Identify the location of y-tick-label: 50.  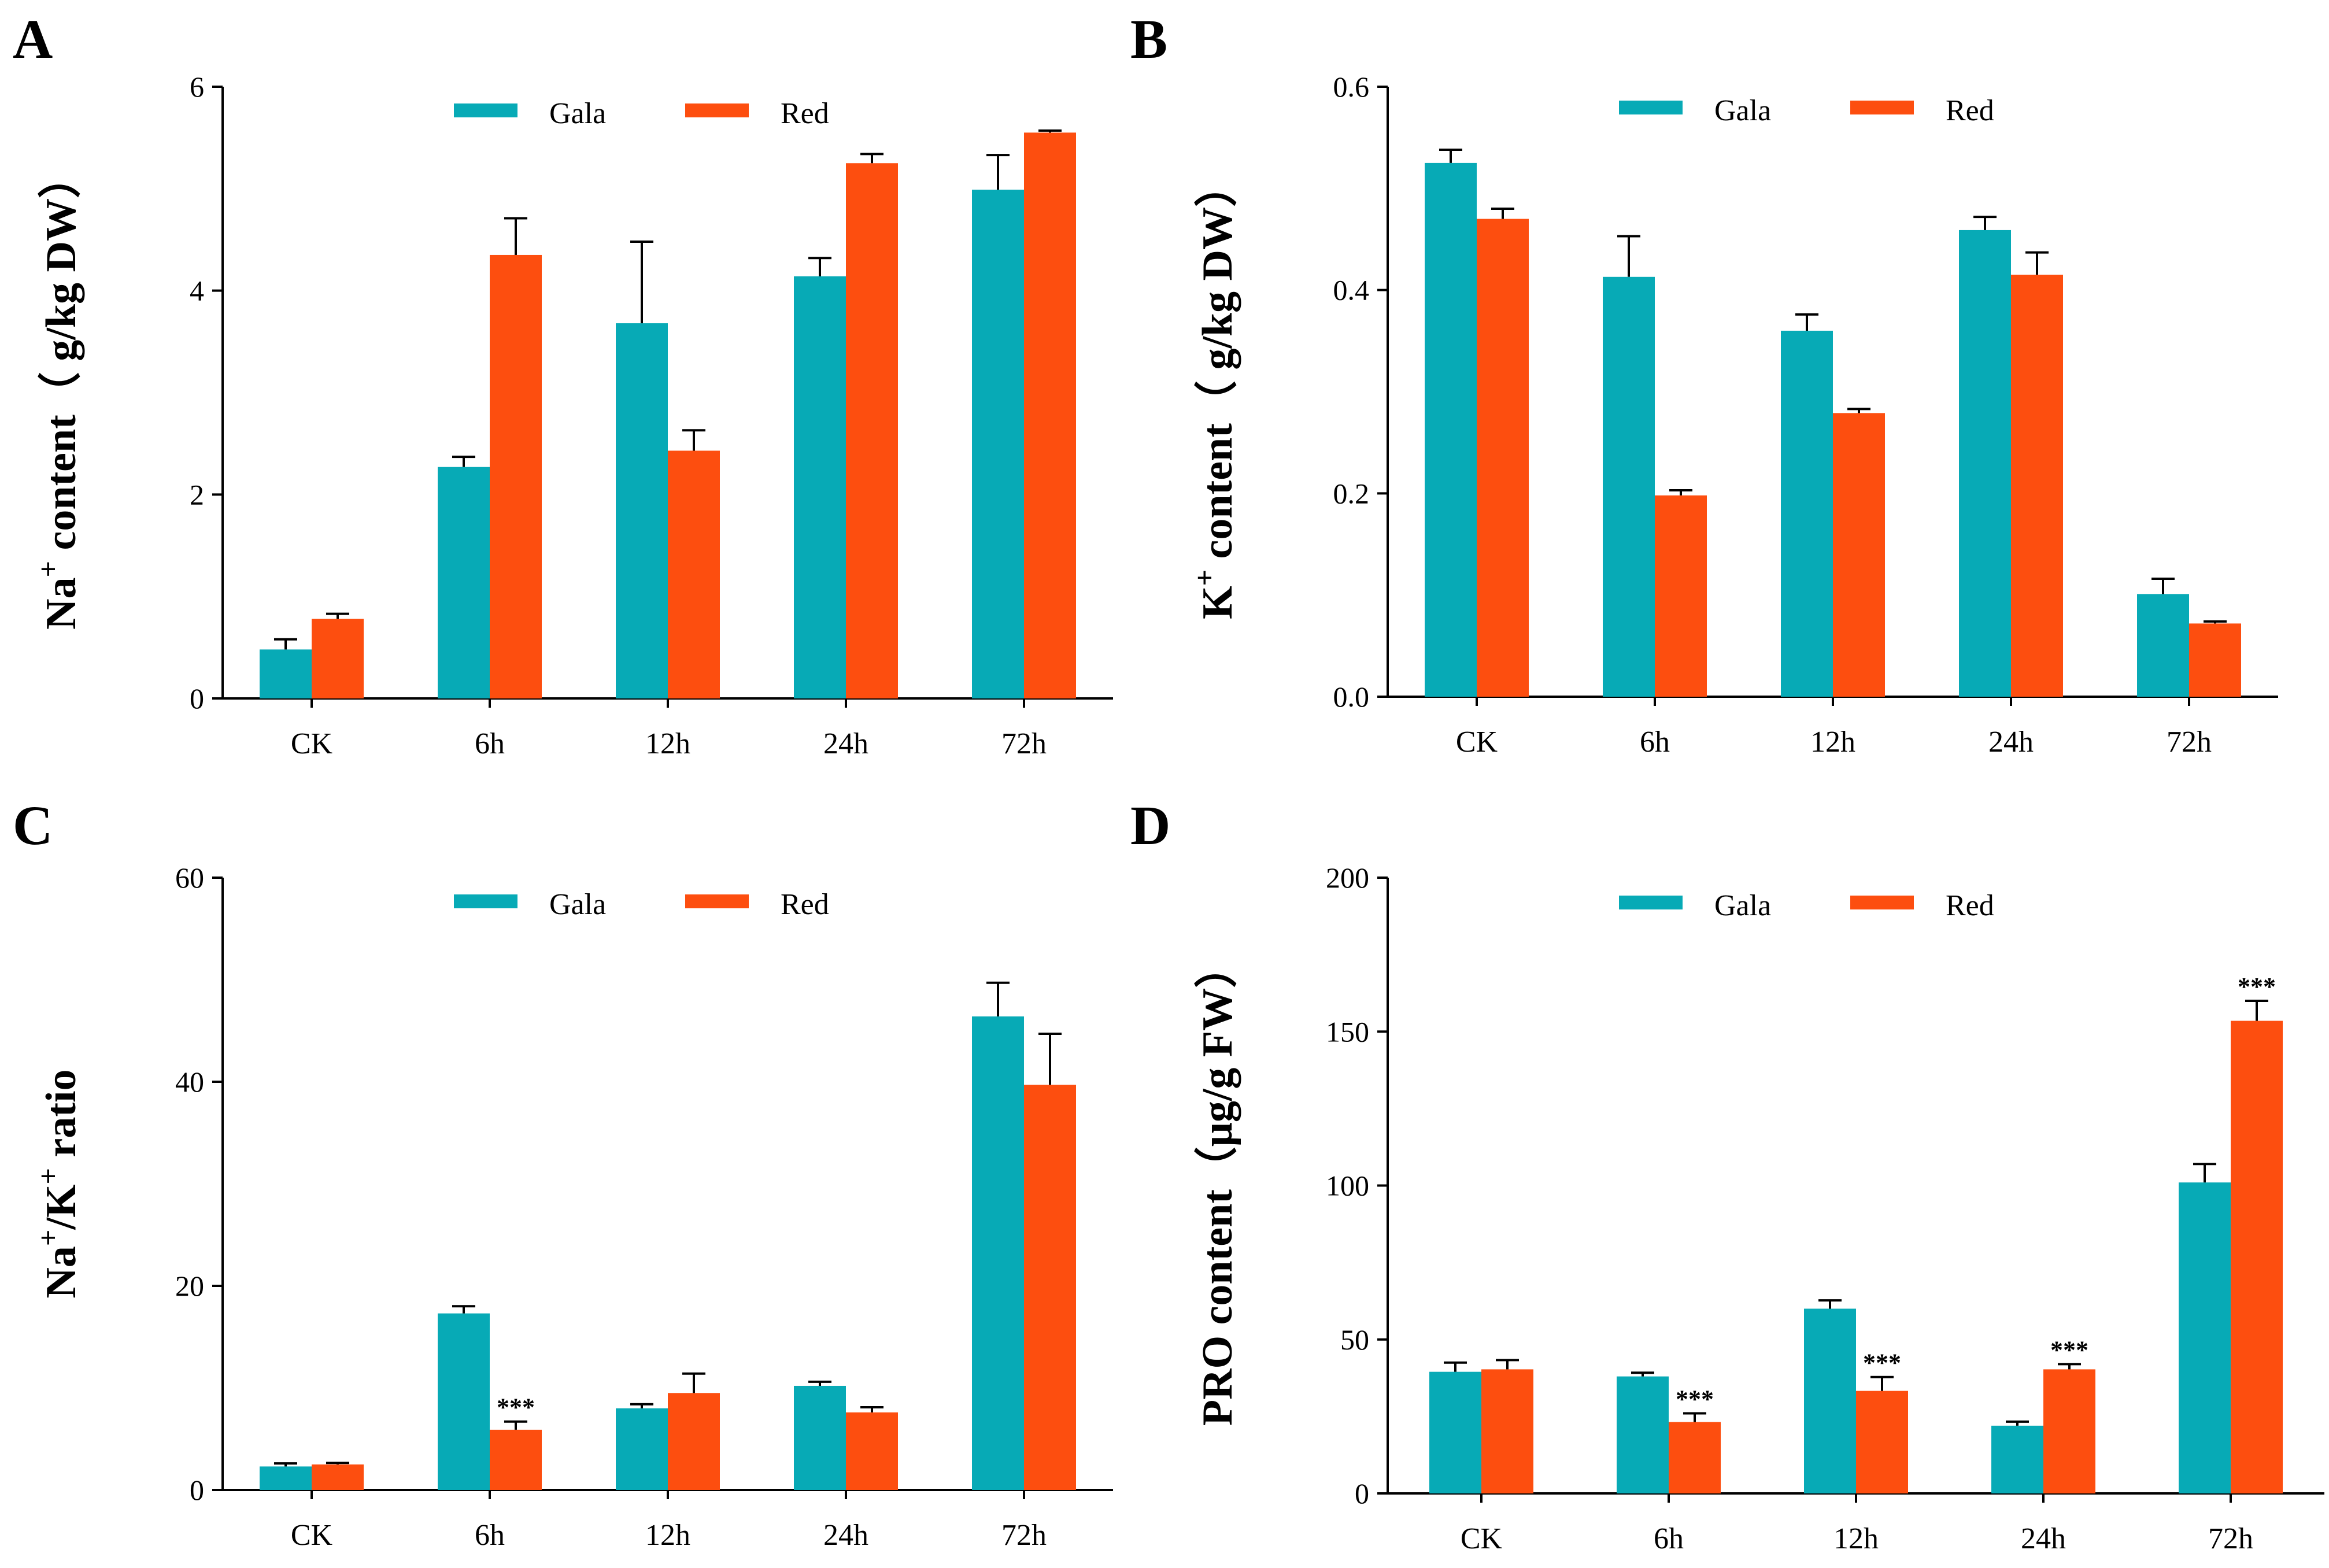
(1354, 1339).